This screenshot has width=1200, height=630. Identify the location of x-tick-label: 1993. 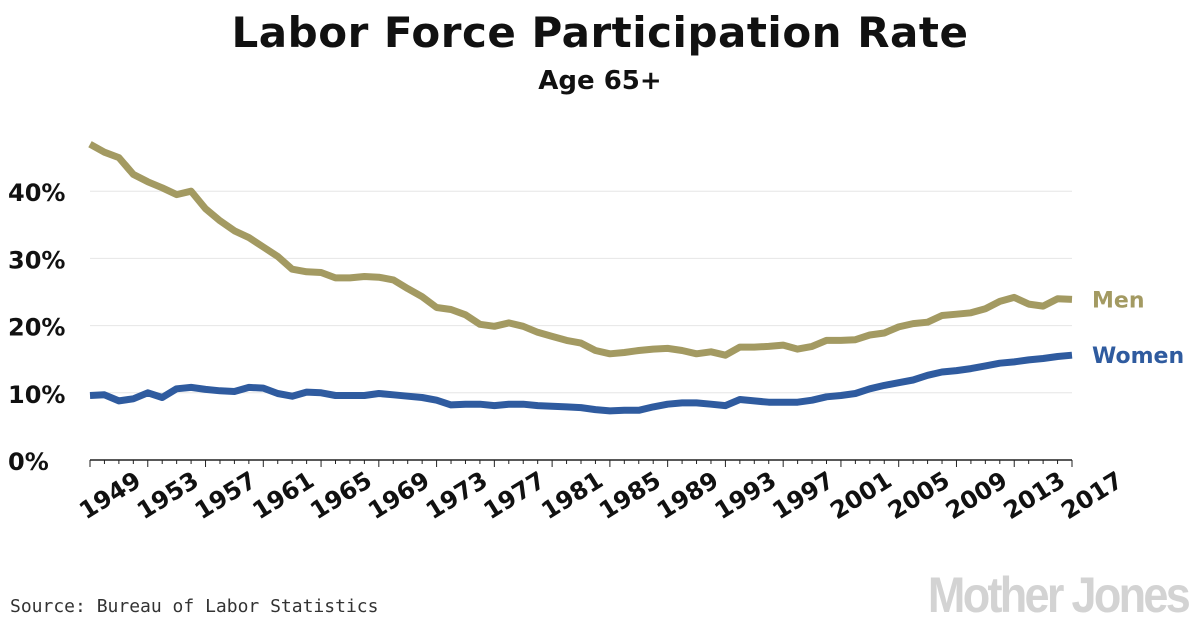
(745, 495).